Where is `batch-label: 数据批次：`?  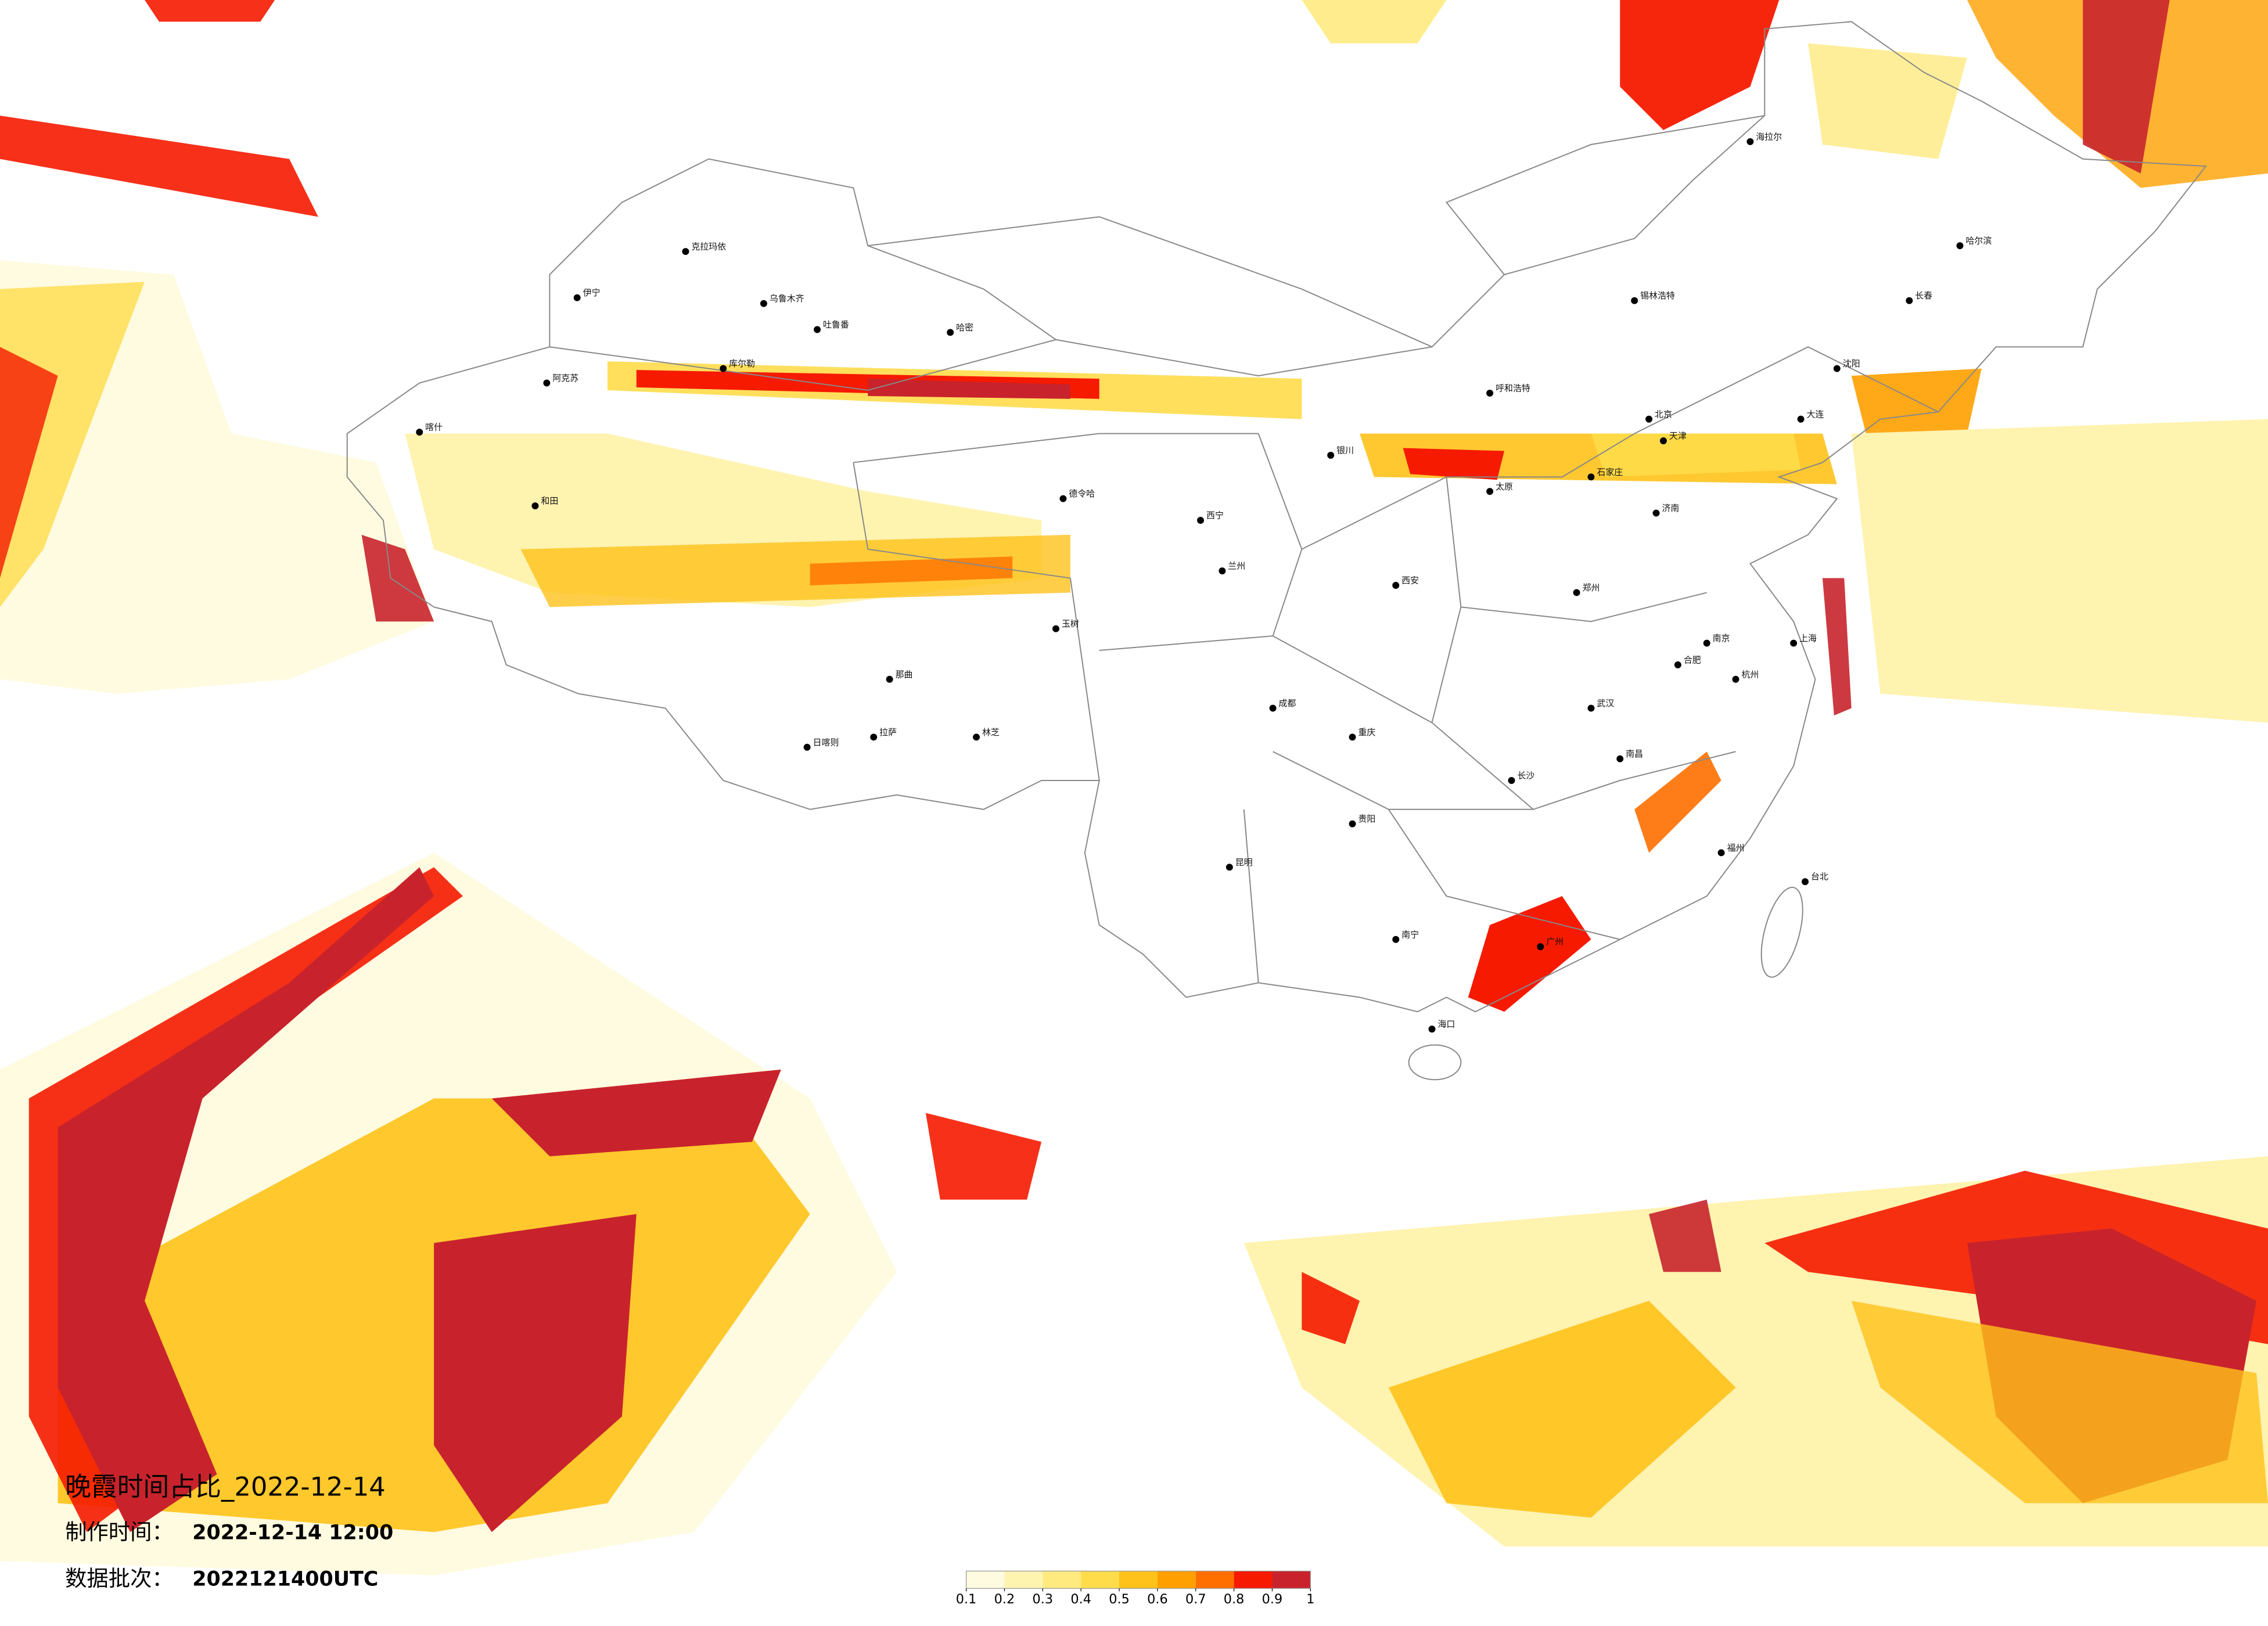
batch-label: 数据批次： is located at coordinates (119, 1578).